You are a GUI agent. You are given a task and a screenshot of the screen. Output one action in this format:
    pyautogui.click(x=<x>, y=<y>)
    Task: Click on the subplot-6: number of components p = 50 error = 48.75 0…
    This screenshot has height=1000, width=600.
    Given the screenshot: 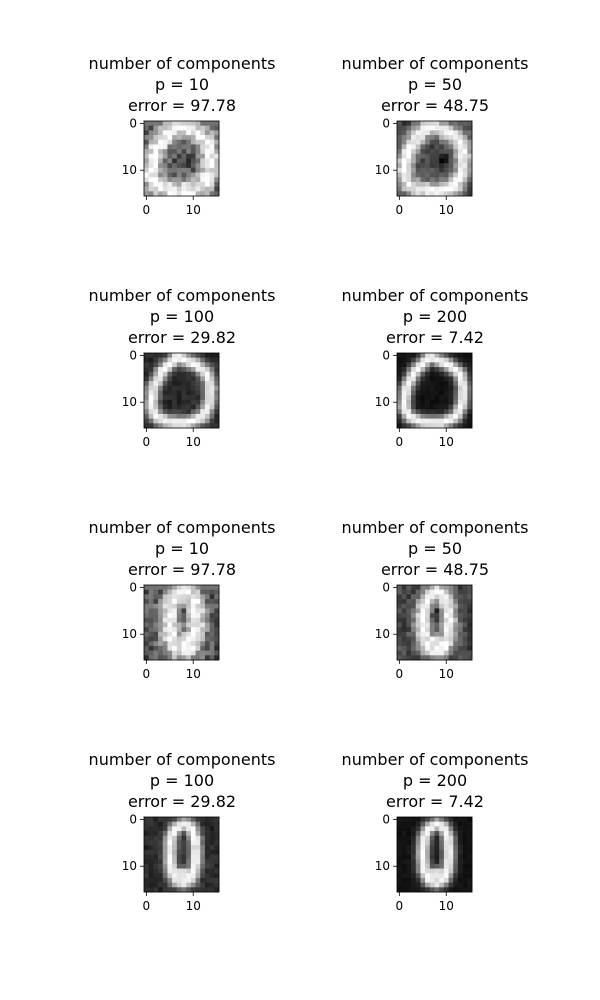 What is the action you would take?
    pyautogui.click(x=435, y=607)
    